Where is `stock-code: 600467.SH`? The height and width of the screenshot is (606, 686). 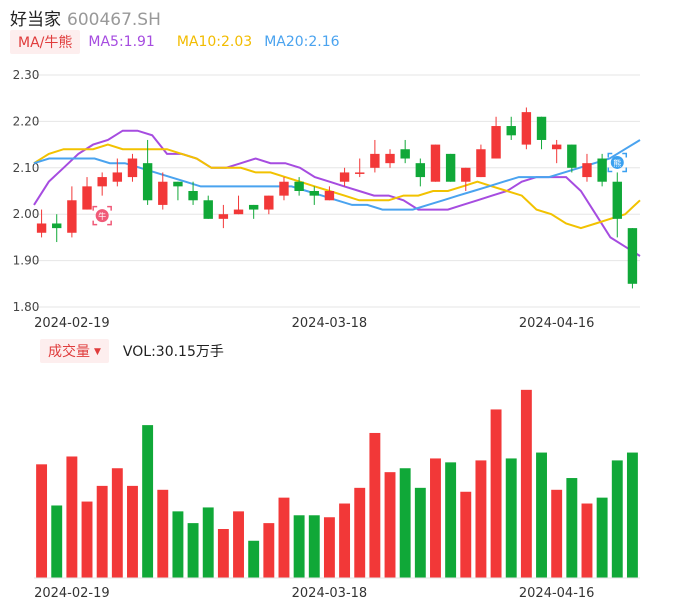 stock-code: 600467.SH is located at coordinates (114, 20).